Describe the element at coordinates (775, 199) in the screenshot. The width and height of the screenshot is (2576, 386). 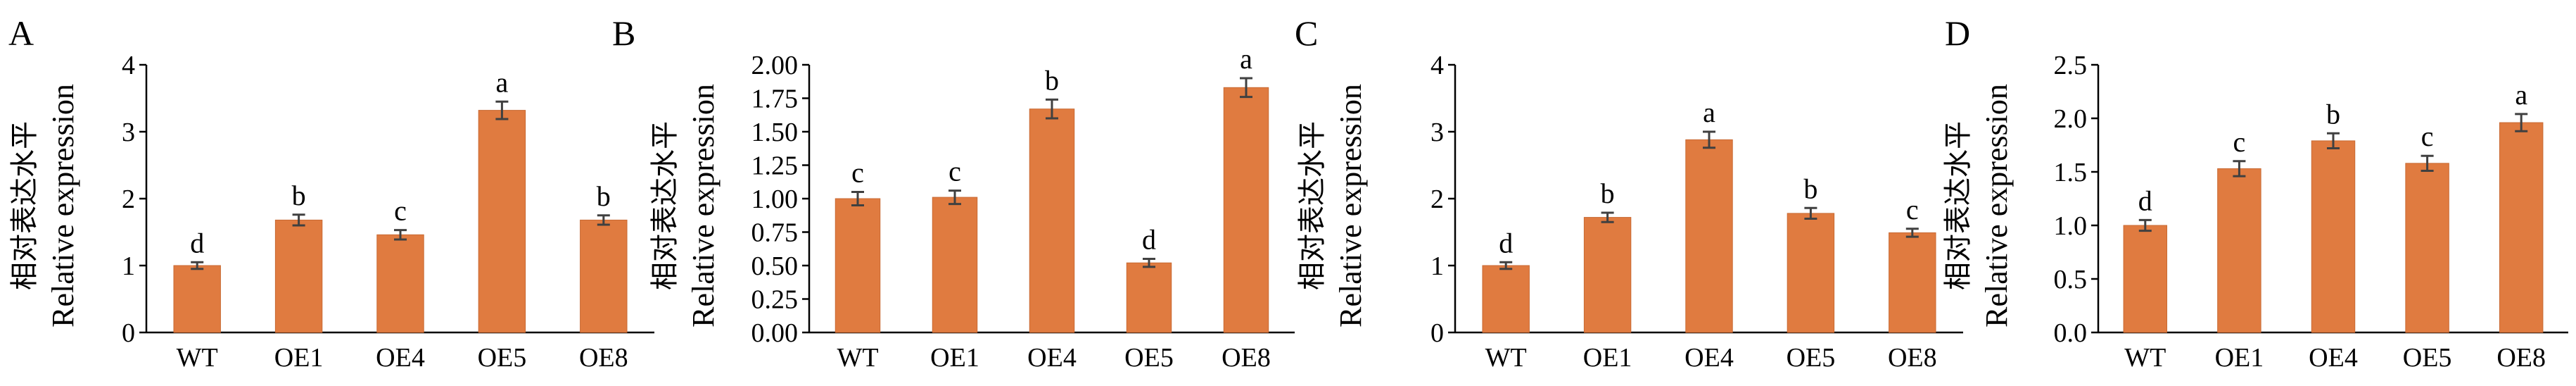
I see `y-tick-label: 1.00` at that location.